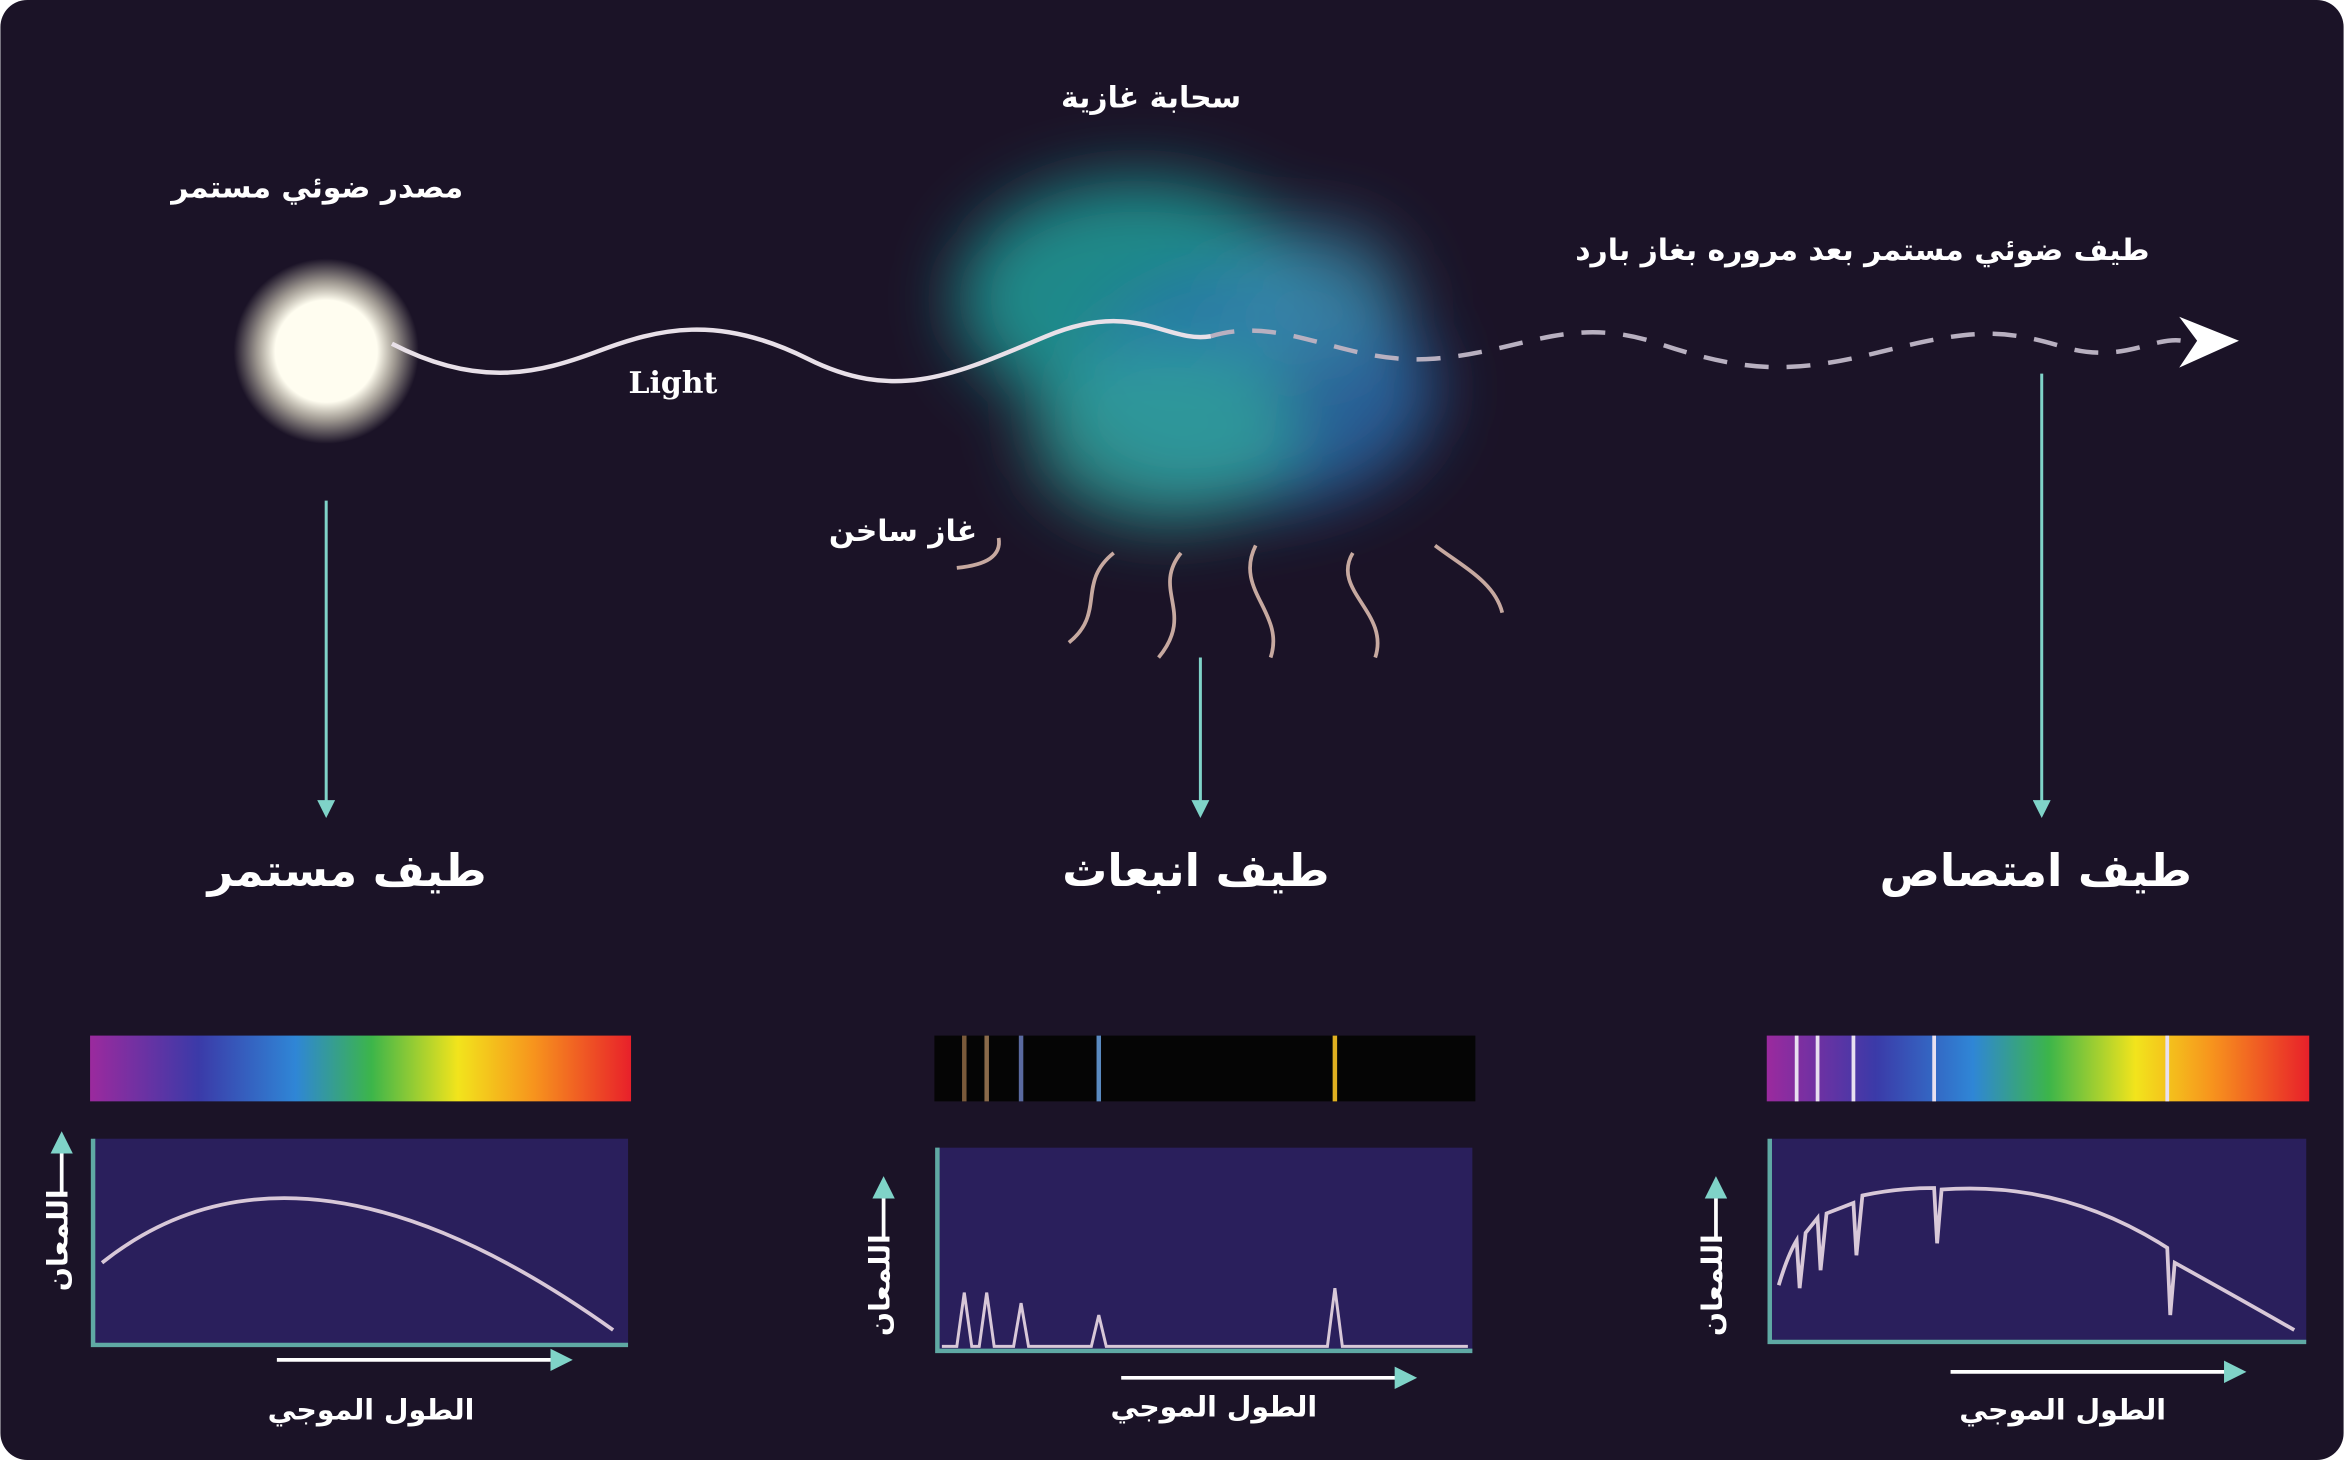 The height and width of the screenshot is (1460, 2344). What do you see at coordinates (346, 870) in the screenshot?
I see `spectrum-title: طيف مستمر` at bounding box center [346, 870].